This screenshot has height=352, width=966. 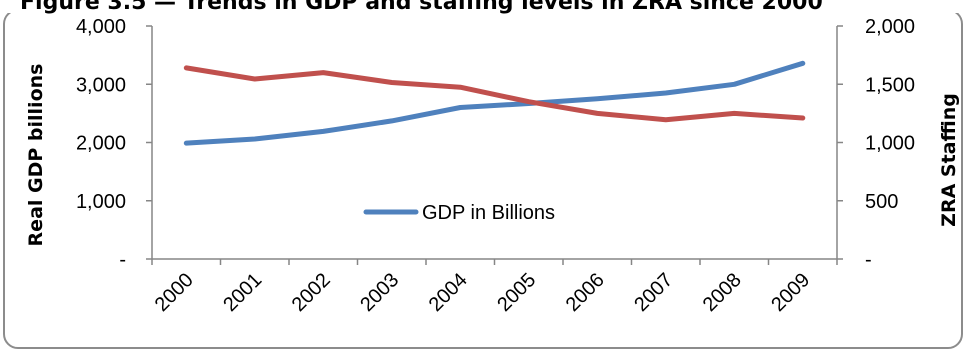 What do you see at coordinates (890, 85) in the screenshot?
I see `y2-tick-label: 1,500` at bounding box center [890, 85].